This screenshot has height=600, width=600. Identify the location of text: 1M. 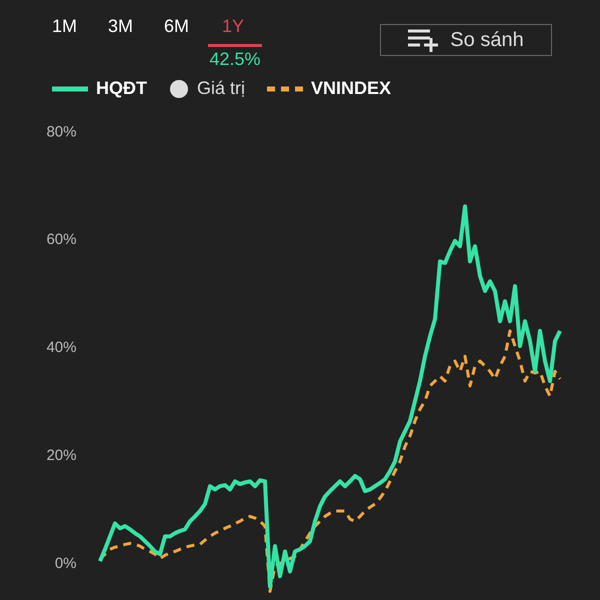
(65, 26).